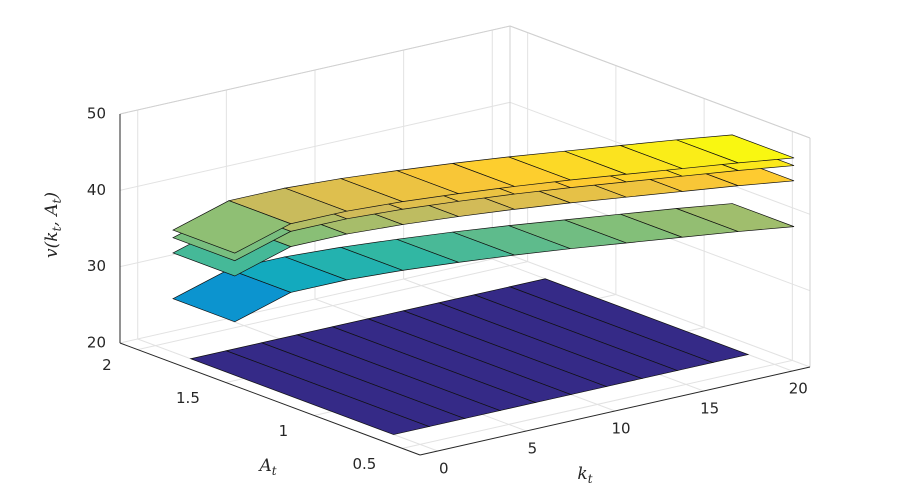  I want to click on z-axis-label-part: , A, so click(52, 215).